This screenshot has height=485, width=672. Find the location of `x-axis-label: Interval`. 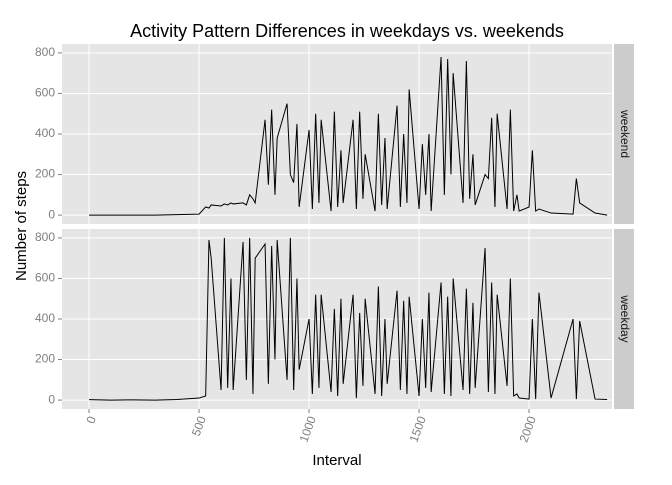

x-axis-label: Interval is located at coordinates (336, 460).